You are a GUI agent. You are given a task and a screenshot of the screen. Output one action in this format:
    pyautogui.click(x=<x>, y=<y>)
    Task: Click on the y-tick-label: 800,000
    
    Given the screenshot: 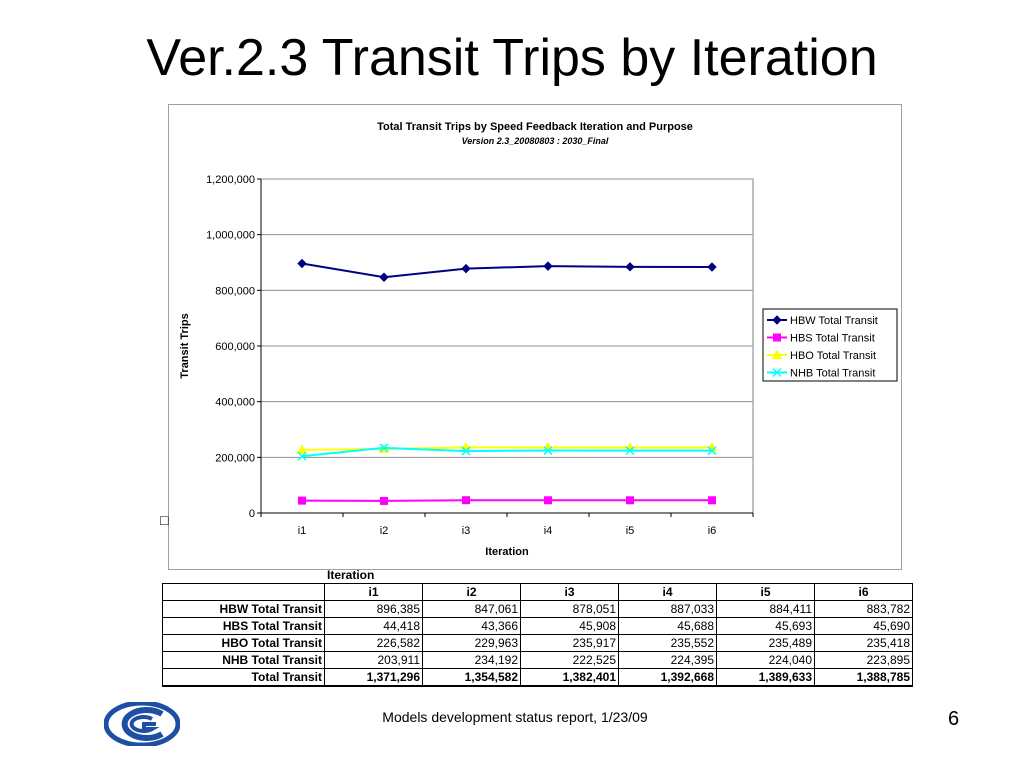 What is the action you would take?
    pyautogui.click(x=235, y=291)
    